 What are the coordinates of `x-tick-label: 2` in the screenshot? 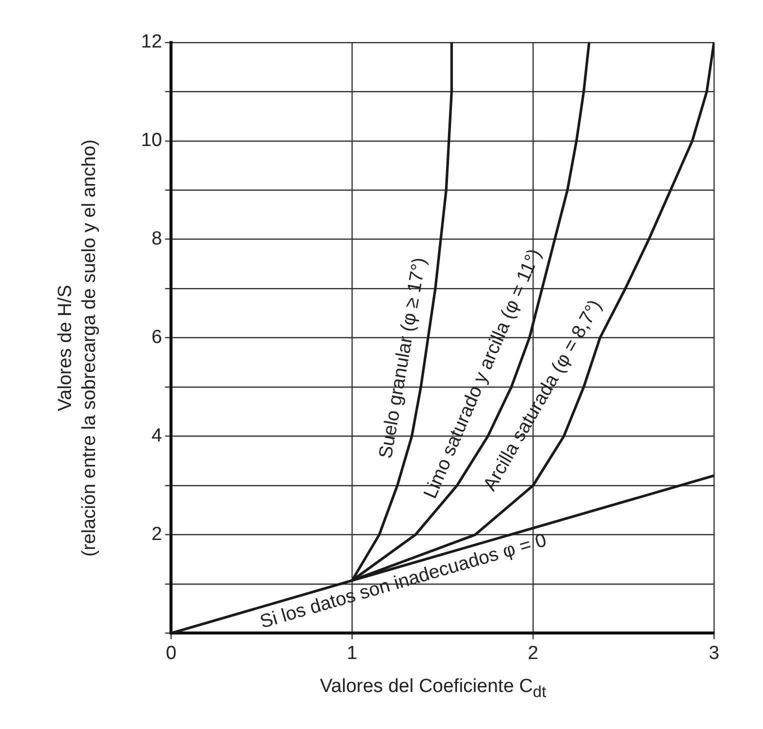 It's located at (533, 653).